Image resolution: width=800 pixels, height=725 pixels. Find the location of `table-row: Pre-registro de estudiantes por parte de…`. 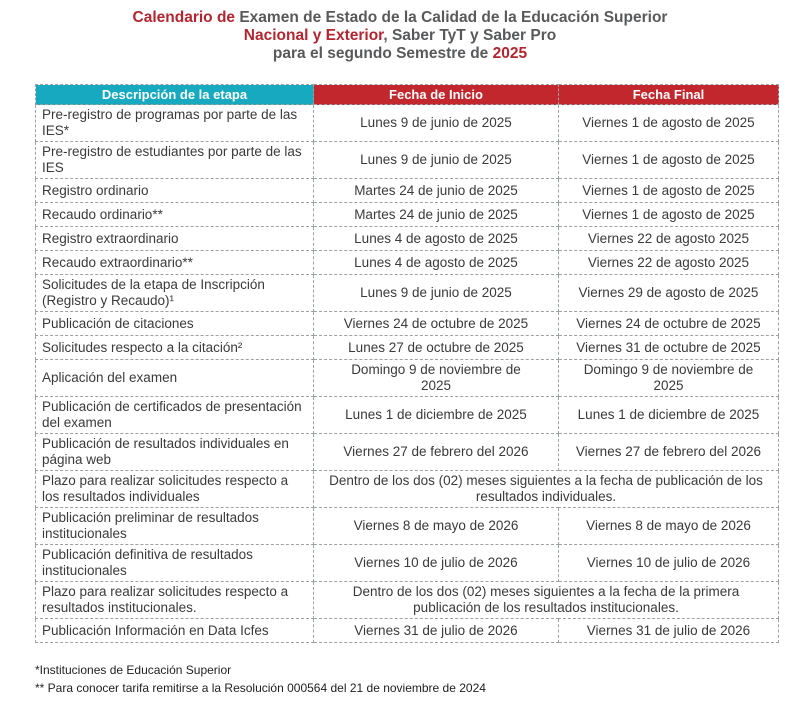

table-row: Pre-registro de estudiantes por parte de… is located at coordinates (407, 160).